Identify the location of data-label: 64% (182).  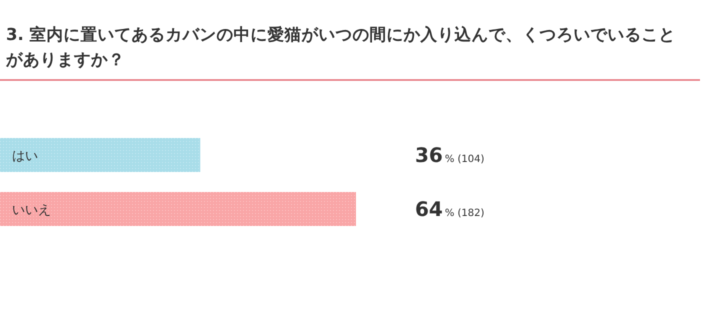
(450, 209).